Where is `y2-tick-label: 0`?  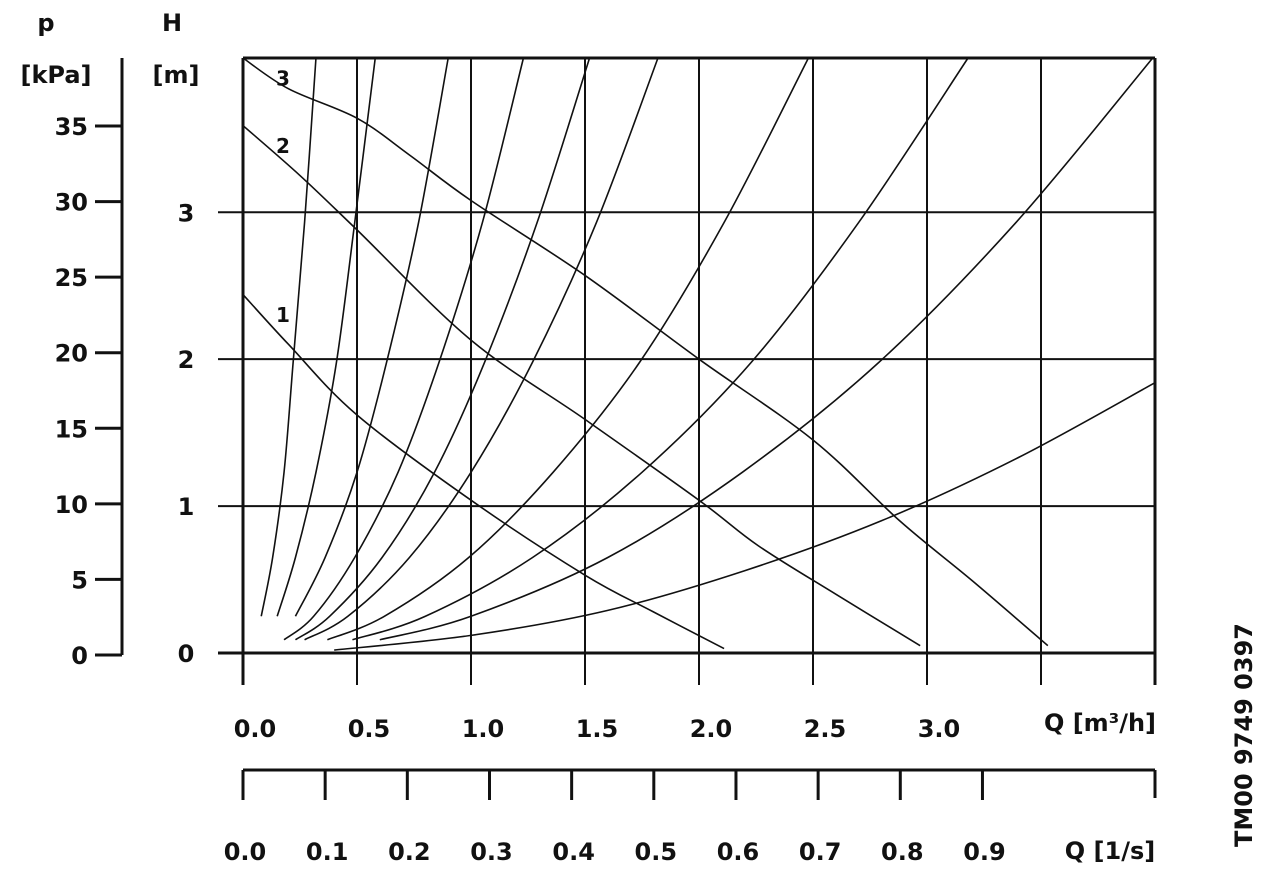
y2-tick-label: 0 is located at coordinates (79, 656).